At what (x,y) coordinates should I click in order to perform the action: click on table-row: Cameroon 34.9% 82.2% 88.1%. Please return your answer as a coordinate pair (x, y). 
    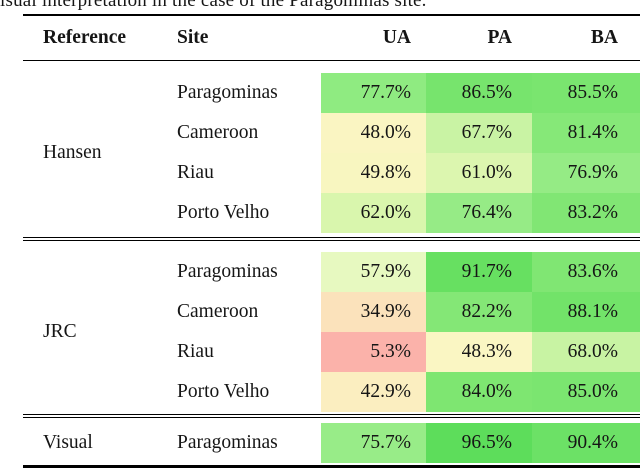
    Looking at the image, I should click on (408, 311).